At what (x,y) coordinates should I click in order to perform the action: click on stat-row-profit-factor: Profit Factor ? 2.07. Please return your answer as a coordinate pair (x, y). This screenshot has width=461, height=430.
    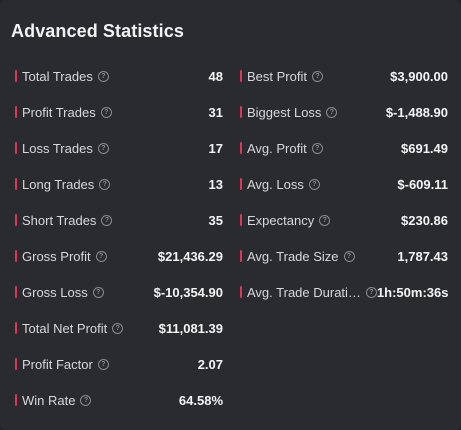
    Looking at the image, I should click on (119, 364).